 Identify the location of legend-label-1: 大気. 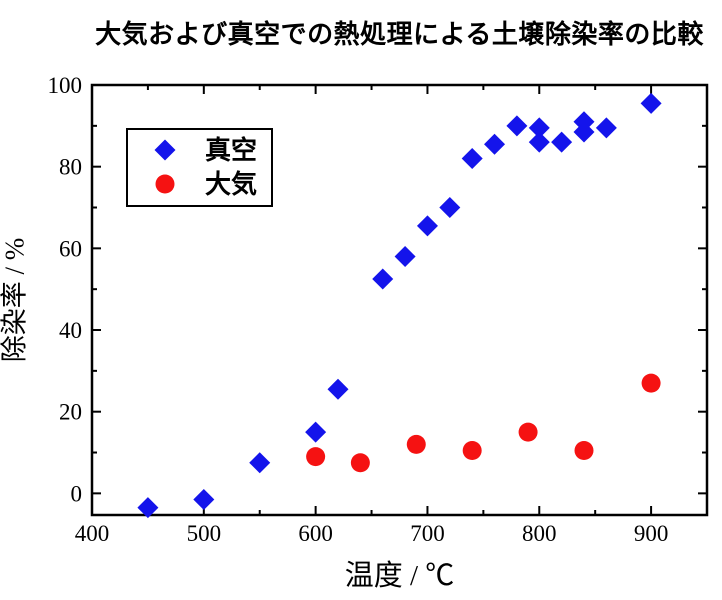
(231, 184).